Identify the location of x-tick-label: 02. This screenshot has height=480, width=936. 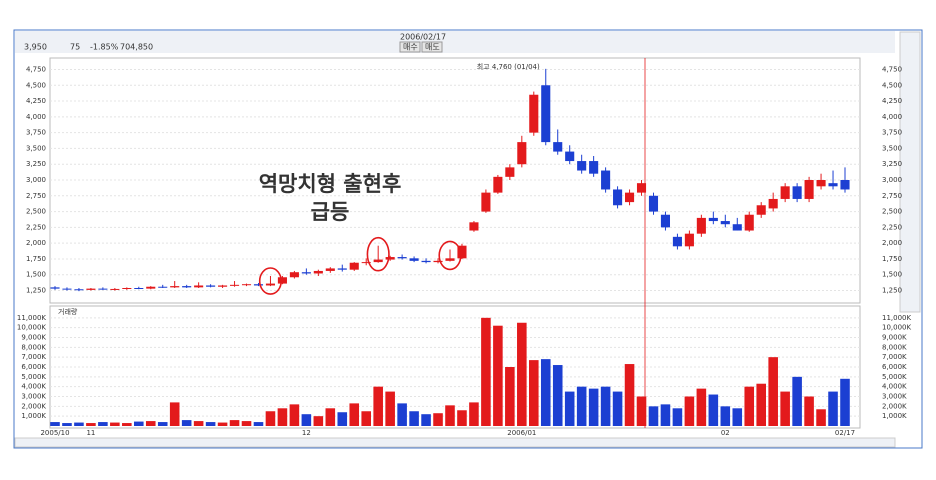
(725, 433).